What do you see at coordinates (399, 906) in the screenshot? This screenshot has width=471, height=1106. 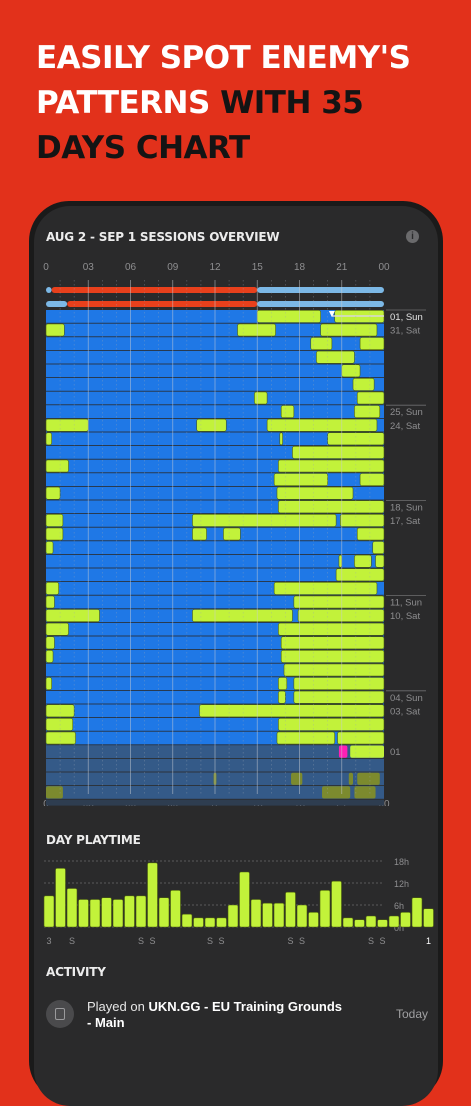 I see `playtime-y-label: 6h` at bounding box center [399, 906].